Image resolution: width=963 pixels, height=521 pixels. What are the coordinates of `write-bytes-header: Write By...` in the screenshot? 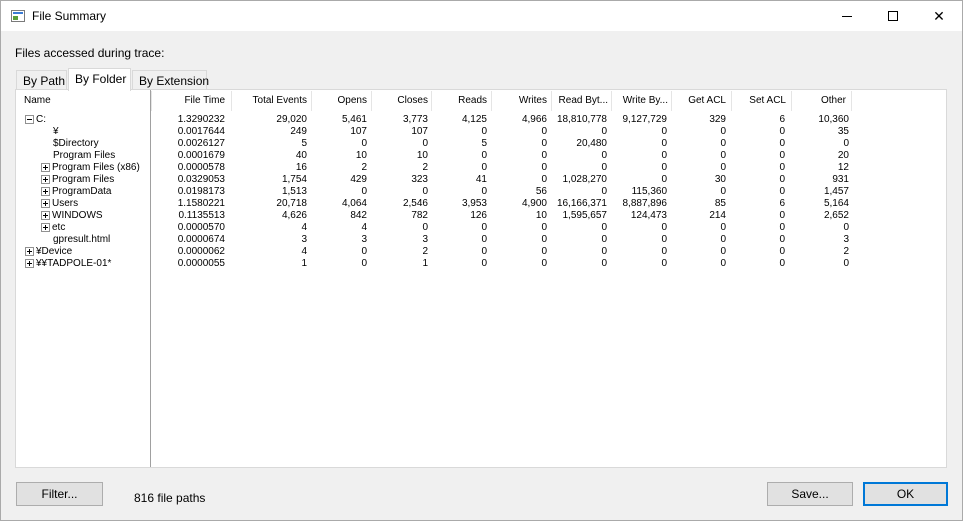 It's located at (645, 100).